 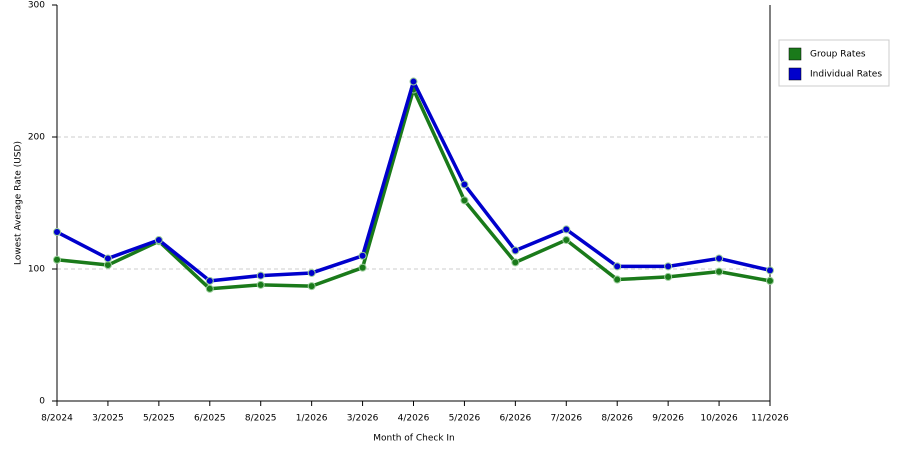 I want to click on legend-label: Individual Rates, so click(x=846, y=75).